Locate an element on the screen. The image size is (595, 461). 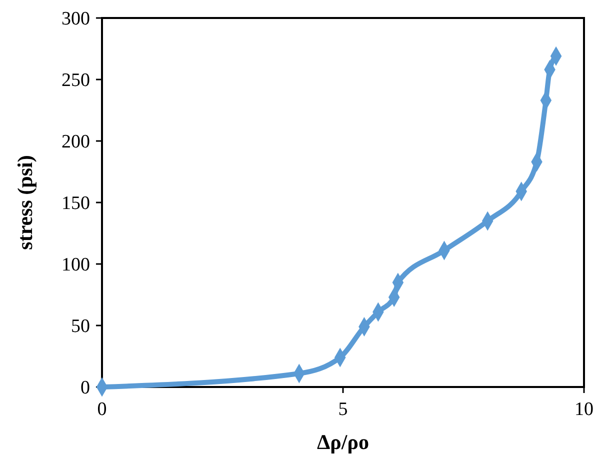
x-tick-label: 10 is located at coordinates (584, 409).